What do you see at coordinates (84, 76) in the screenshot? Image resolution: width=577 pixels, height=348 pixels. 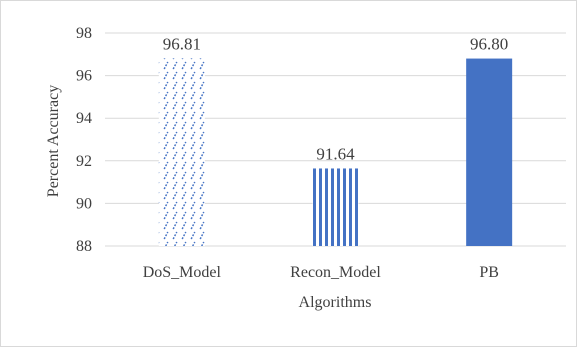 I see `y-tick-label: 96` at bounding box center [84, 76].